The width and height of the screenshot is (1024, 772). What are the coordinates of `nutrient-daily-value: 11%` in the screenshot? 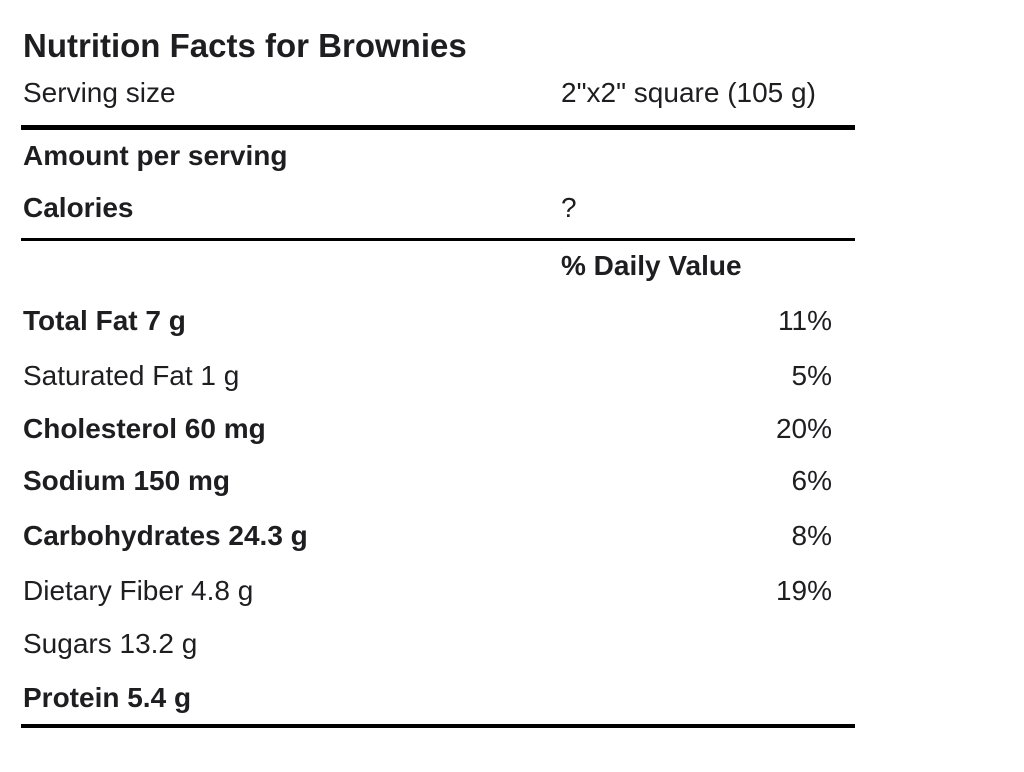 It's located at (805, 320).